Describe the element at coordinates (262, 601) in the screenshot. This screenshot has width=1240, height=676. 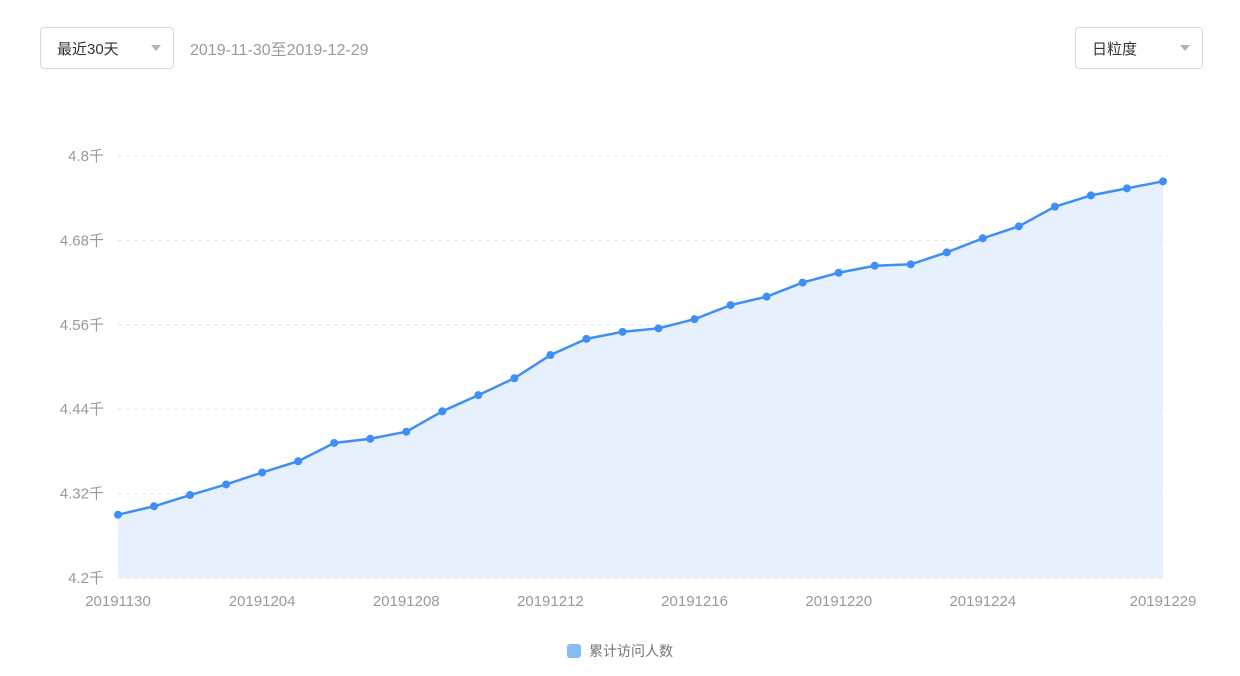
I see `x-tick-label: 20191204` at that location.